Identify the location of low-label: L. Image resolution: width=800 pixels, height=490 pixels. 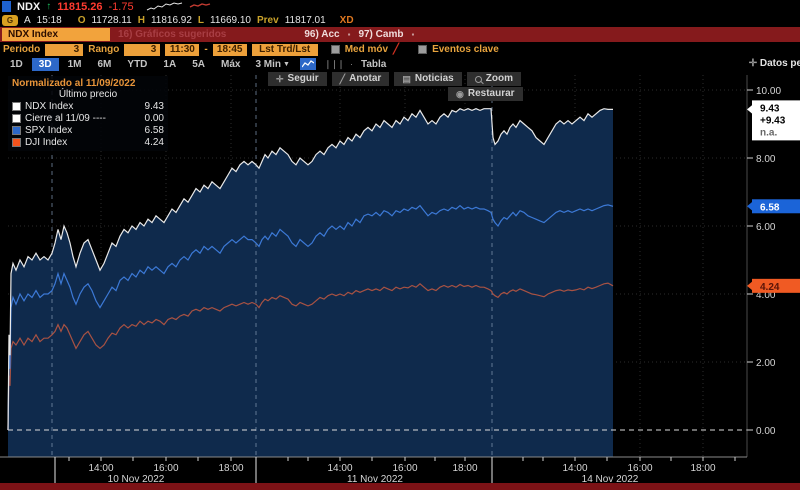
(201, 20).